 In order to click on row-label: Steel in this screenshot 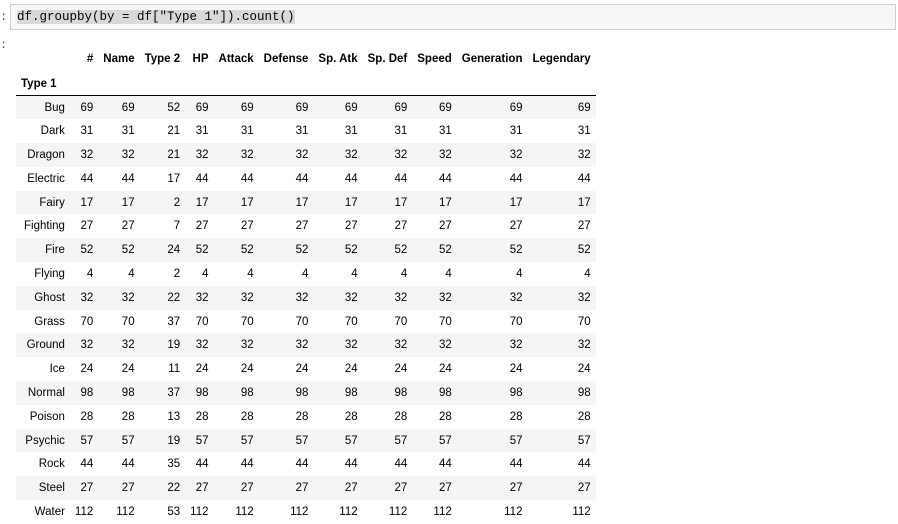, I will do `click(51, 488)`.